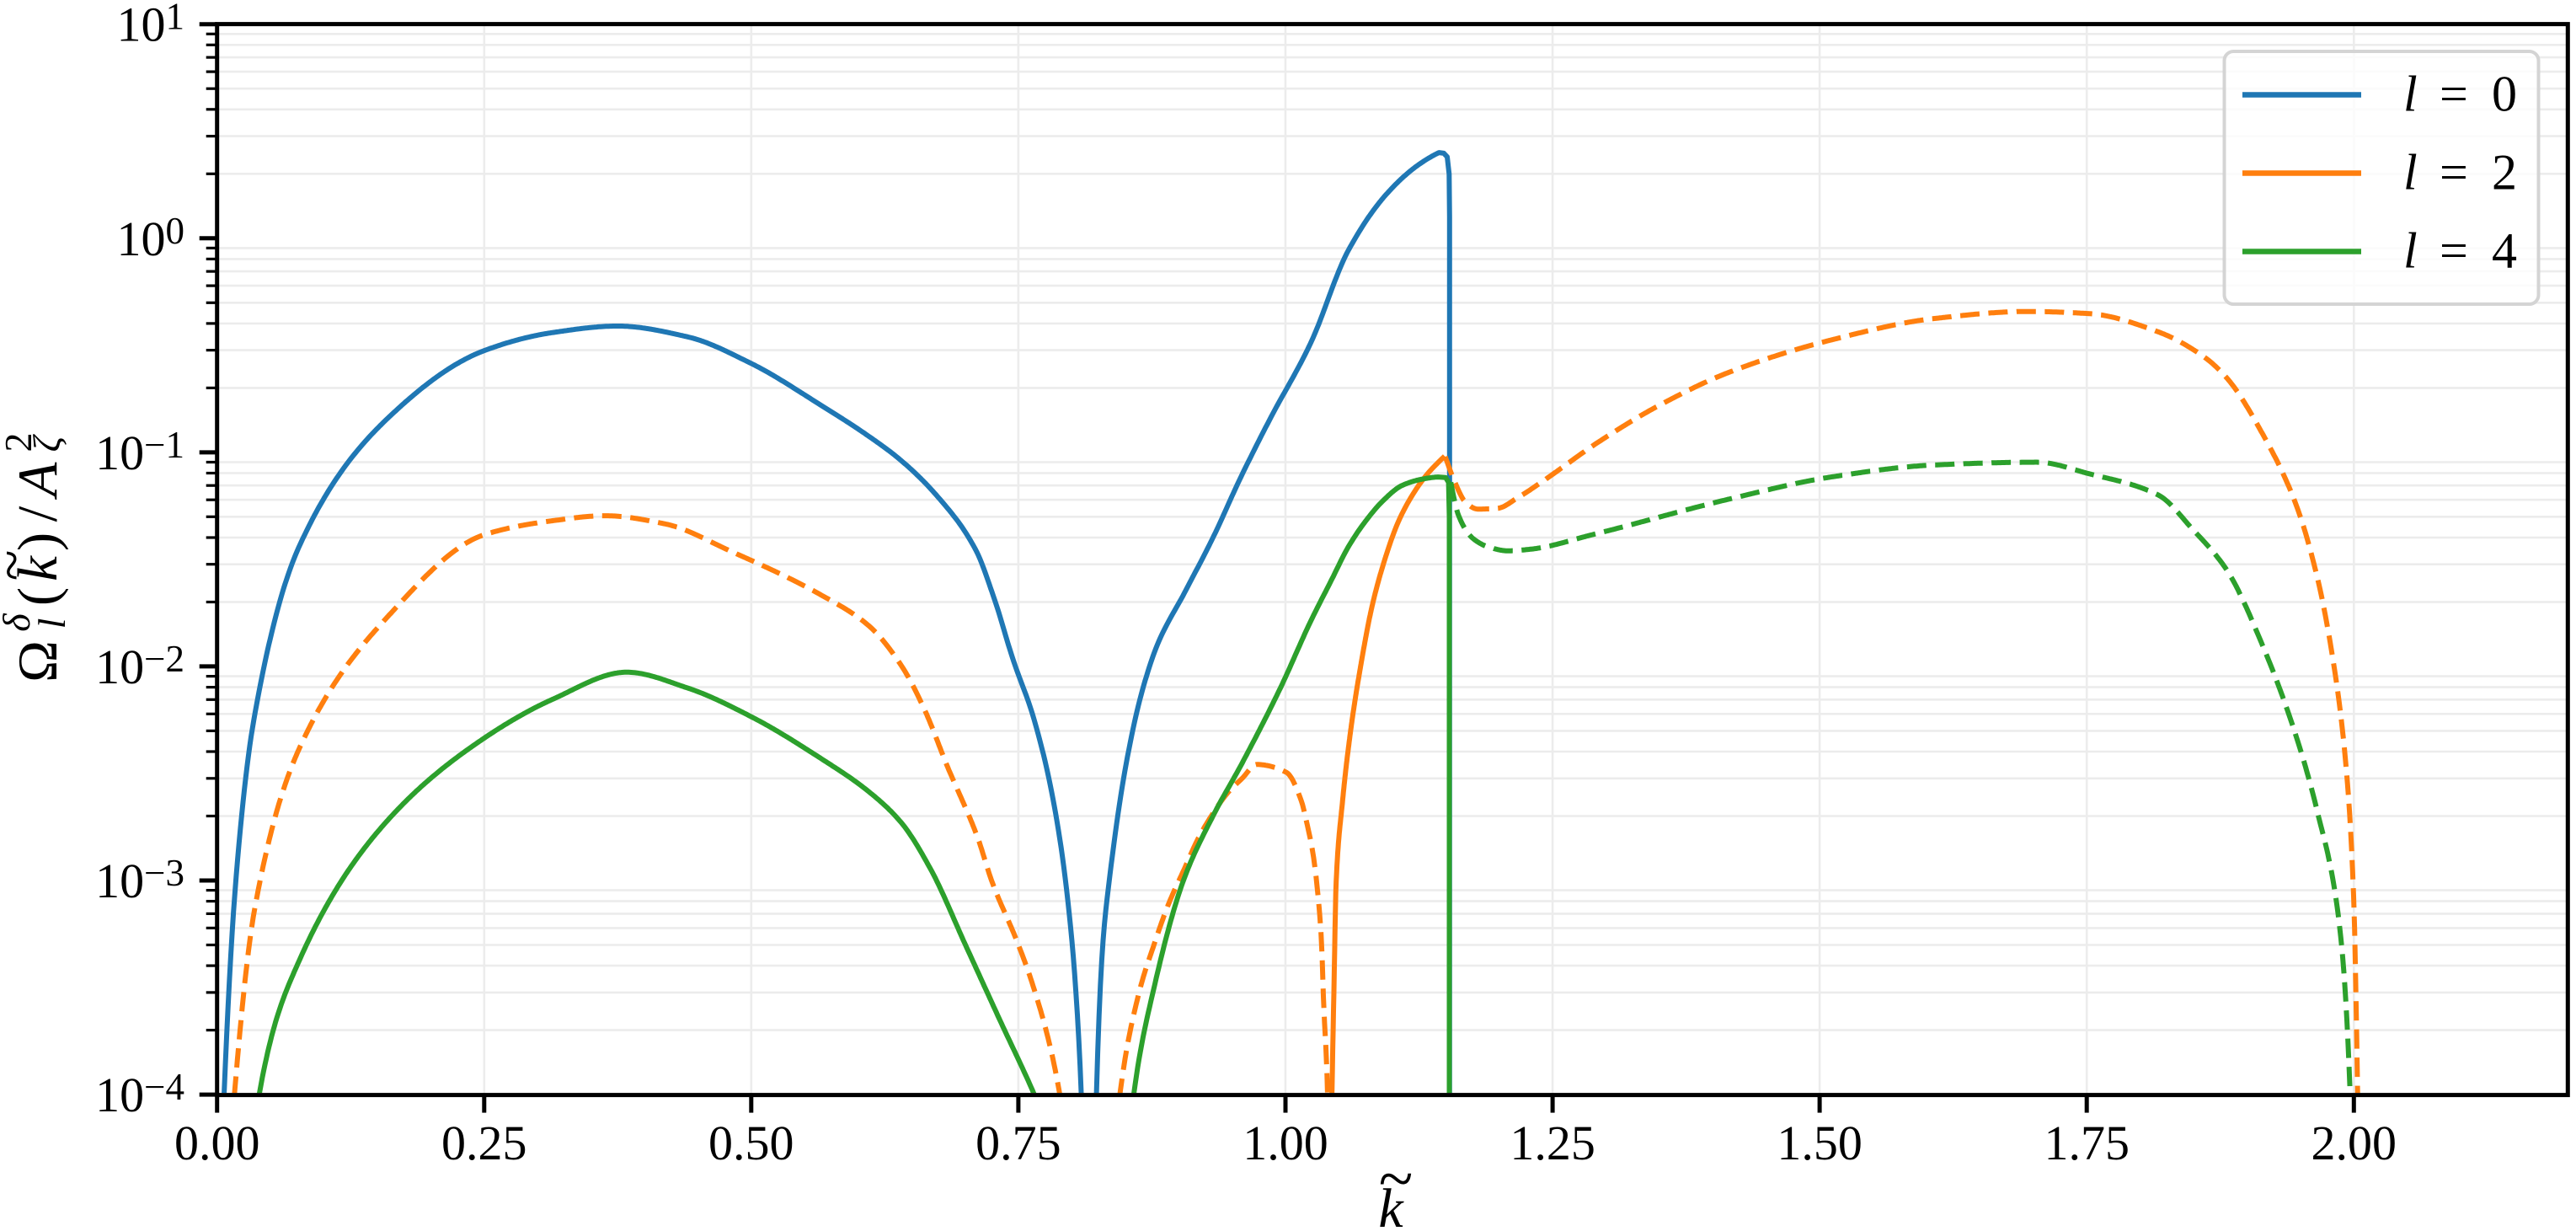 The image size is (2576, 1231). Describe the element at coordinates (2504, 251) in the screenshot. I see `svg-text: 4` at that location.